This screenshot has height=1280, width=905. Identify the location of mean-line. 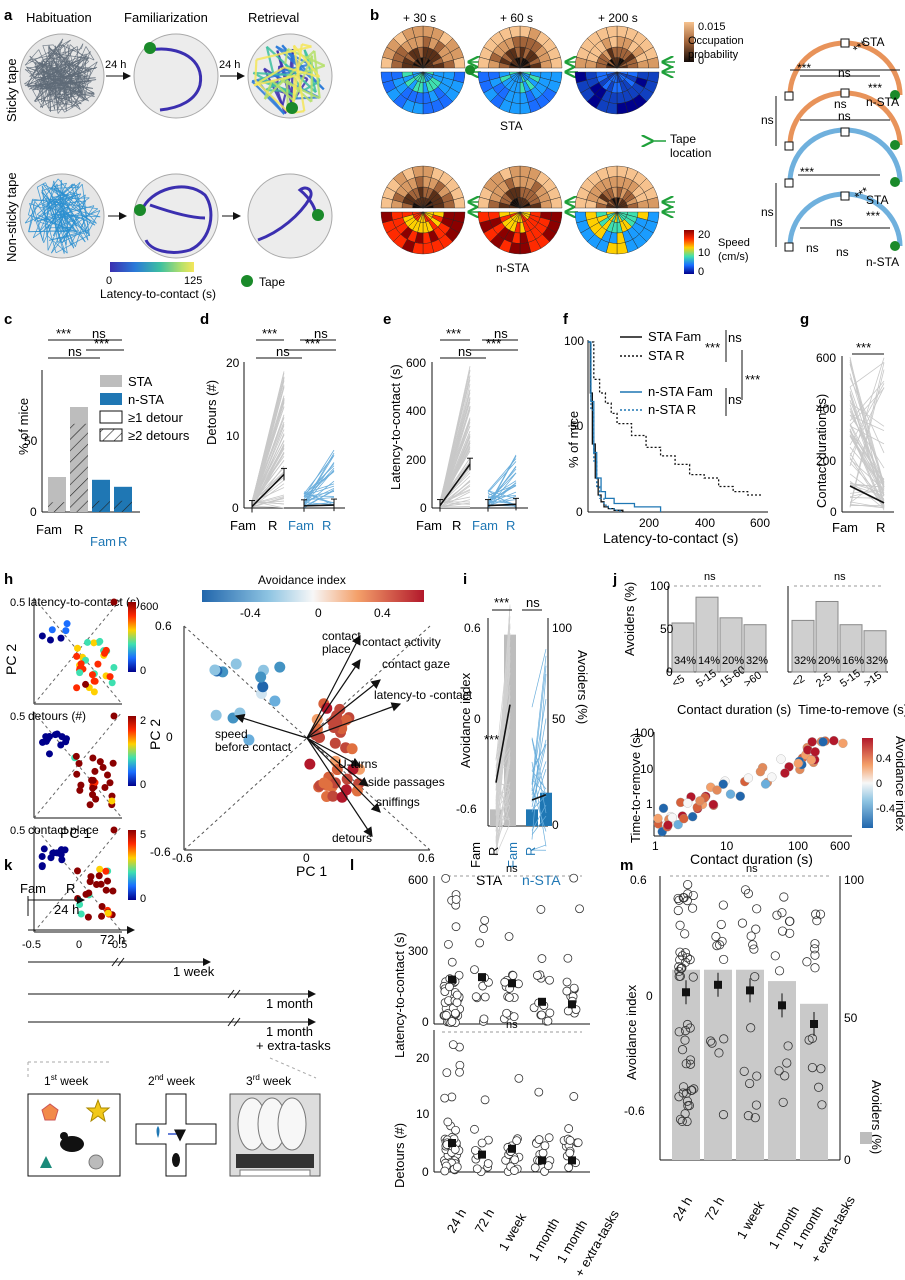
(867, 494).